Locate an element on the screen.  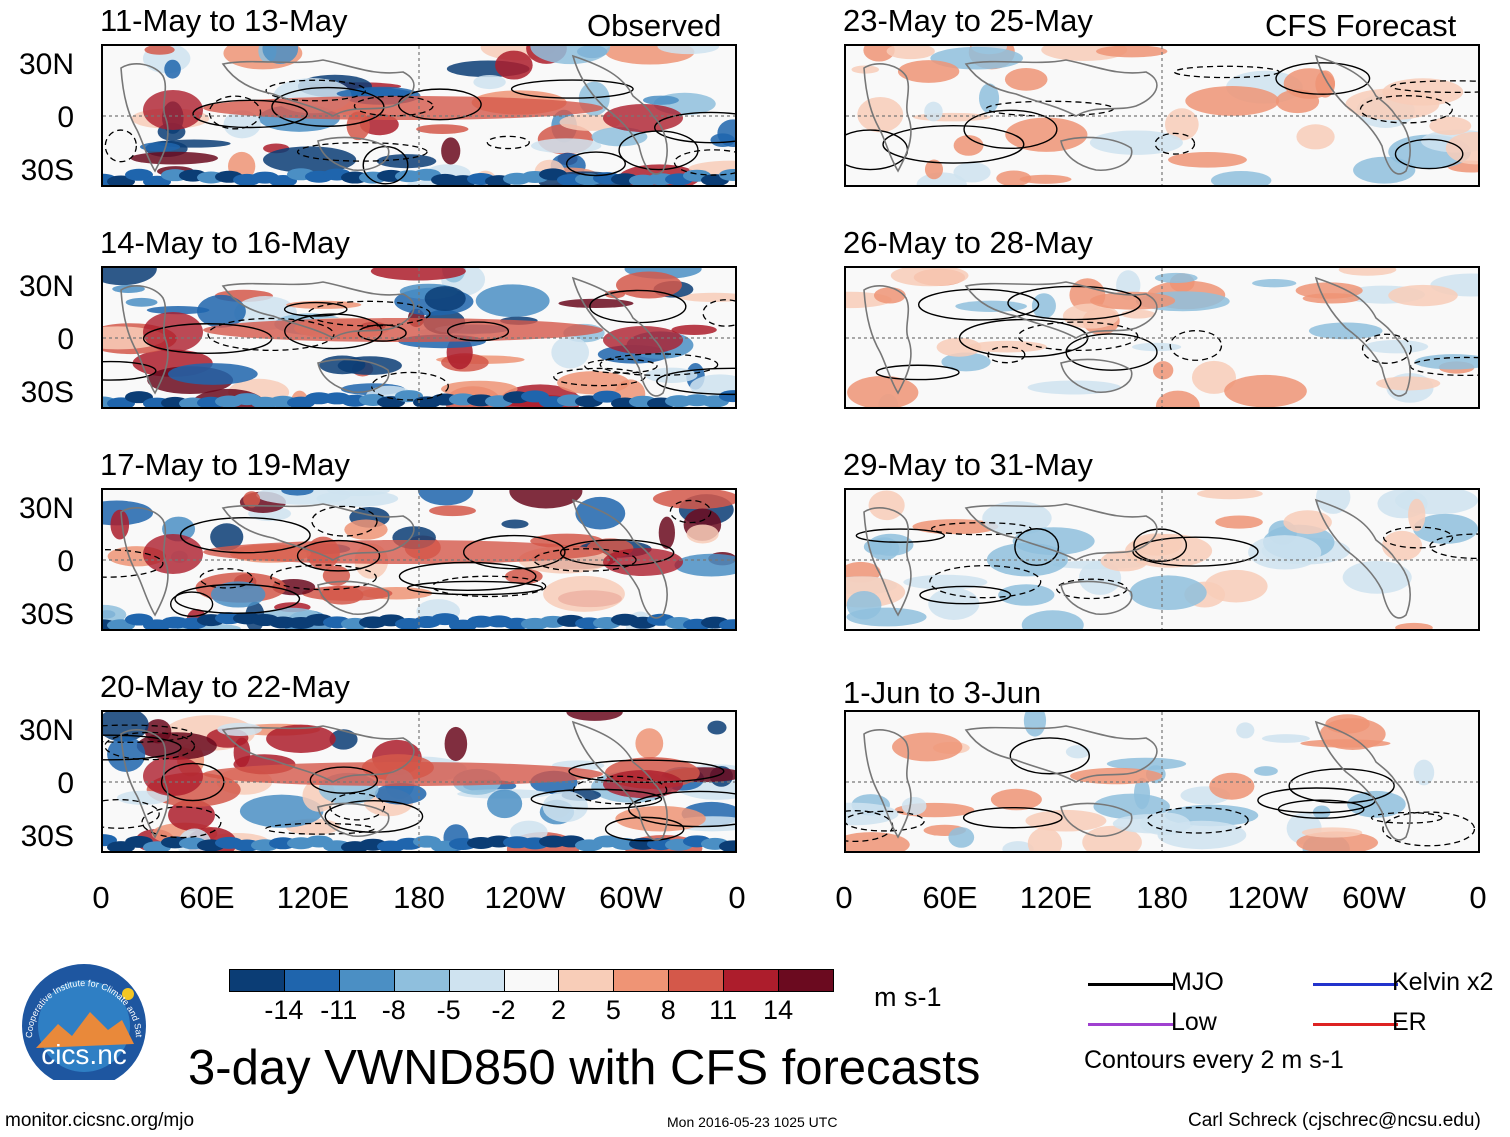
panel-title-obs-1: 11-May to 13-May is located at coordinates (224, 20).